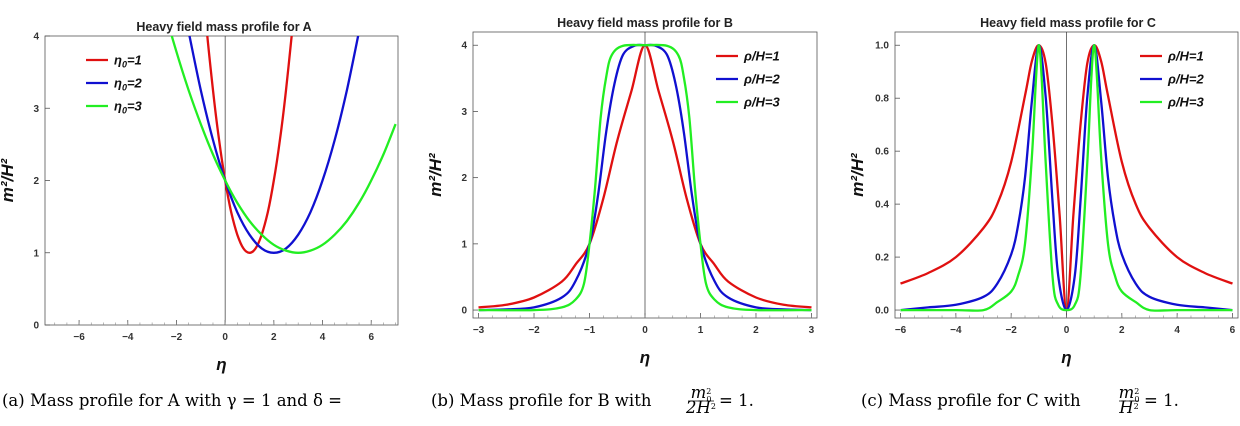 The height and width of the screenshot is (426, 1240). I want to click on chart-title-a: Heavy field mass profile for A, so click(223, 27).